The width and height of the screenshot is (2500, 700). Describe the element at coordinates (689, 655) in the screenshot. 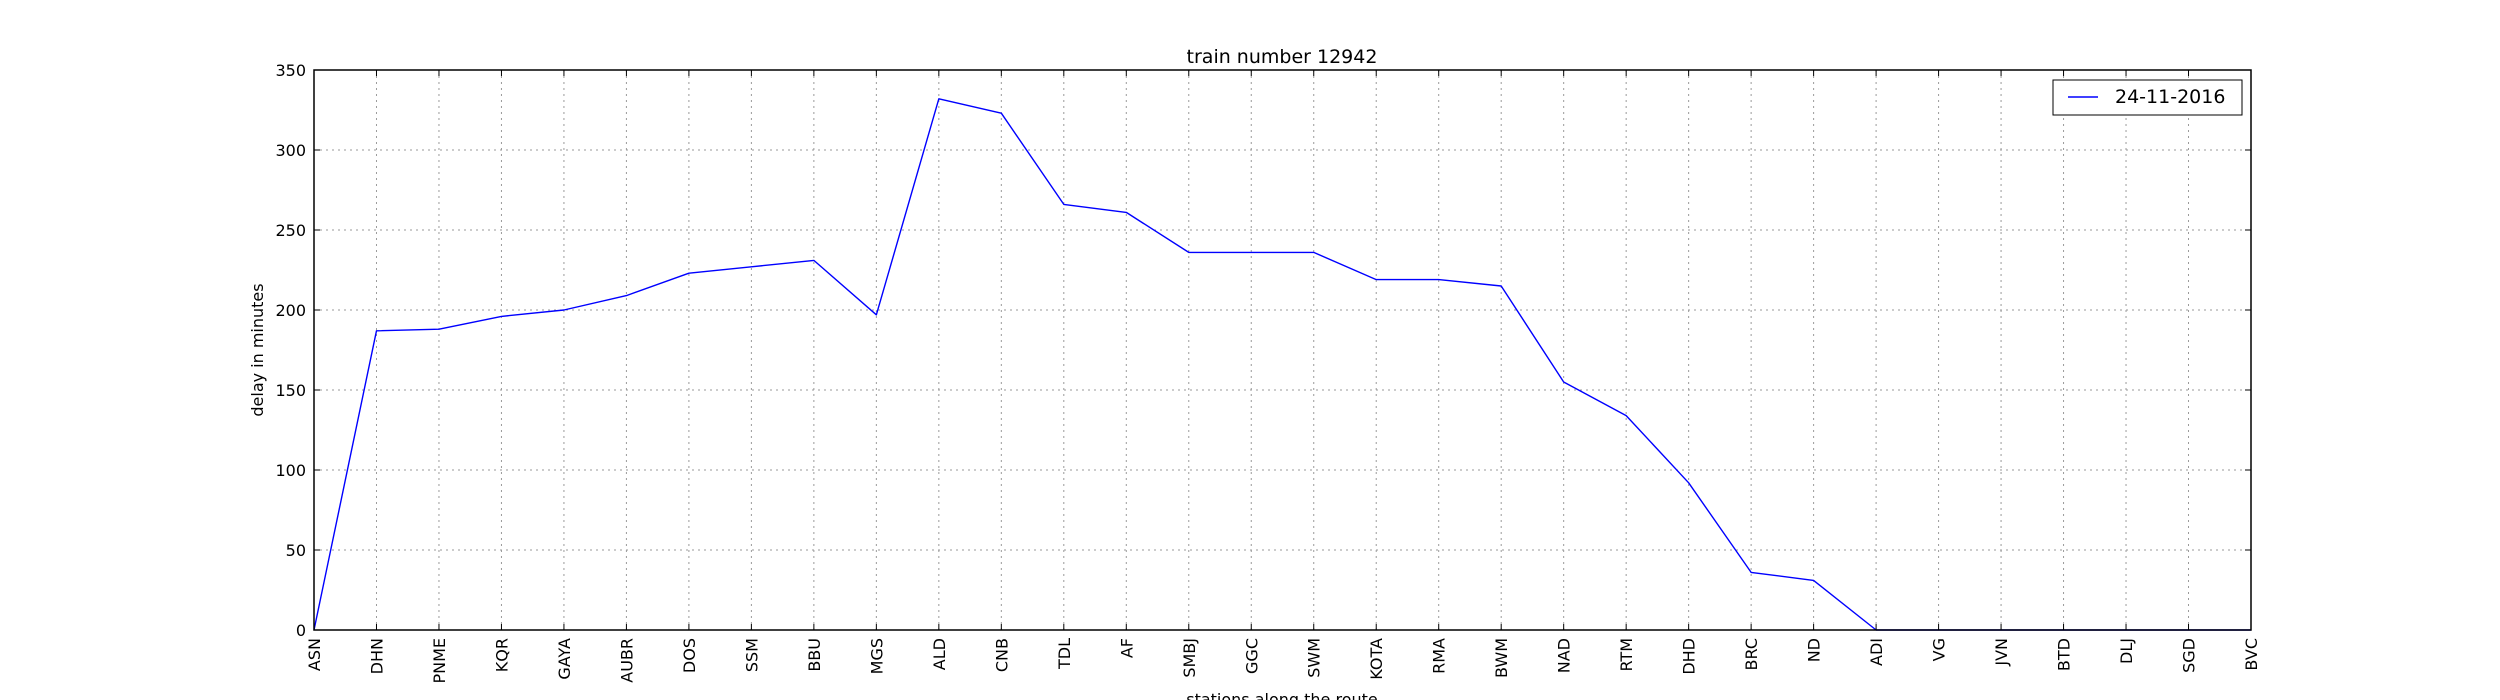

I see `x-tick-label: DOS` at that location.